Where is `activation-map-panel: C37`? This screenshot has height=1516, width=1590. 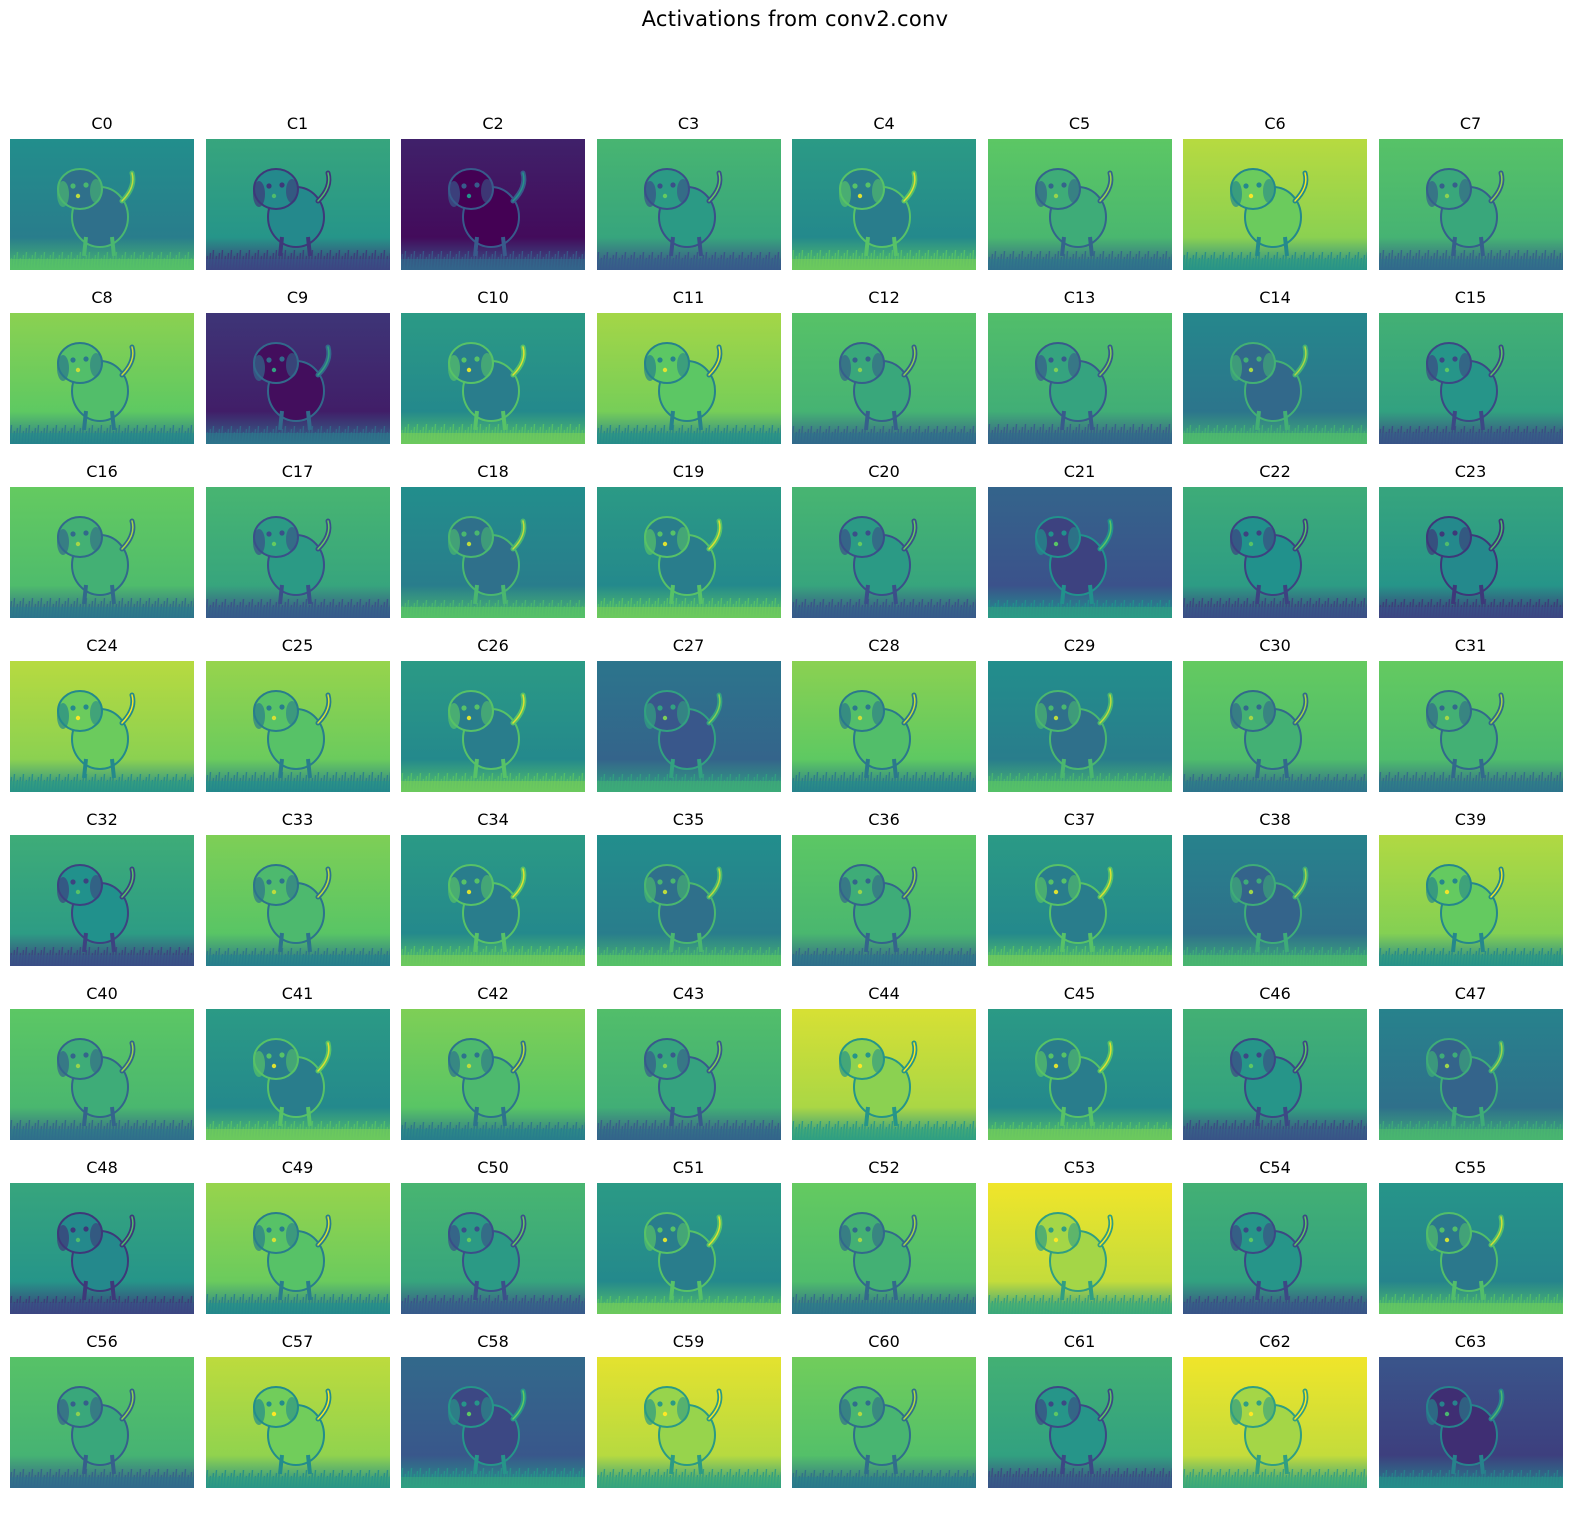 activation-map-panel: C37 is located at coordinates (1079, 889).